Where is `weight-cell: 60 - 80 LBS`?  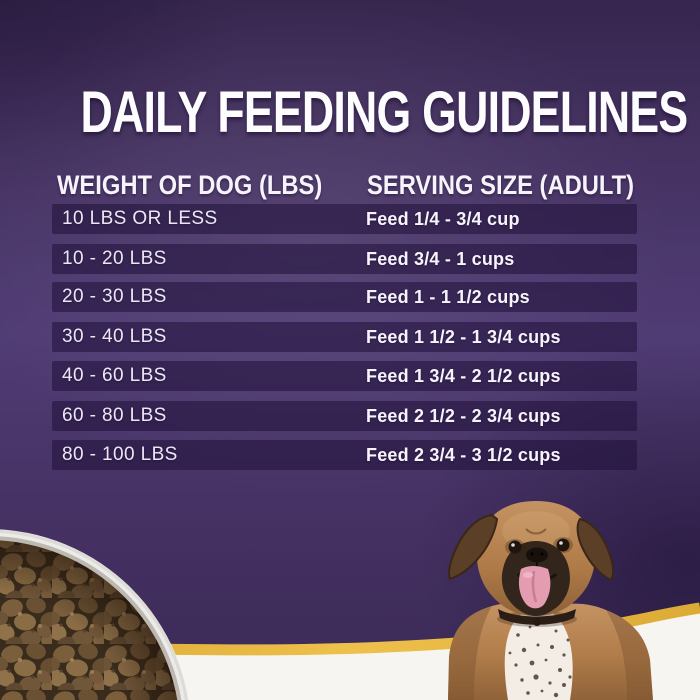 weight-cell: 60 - 80 LBS is located at coordinates (114, 415).